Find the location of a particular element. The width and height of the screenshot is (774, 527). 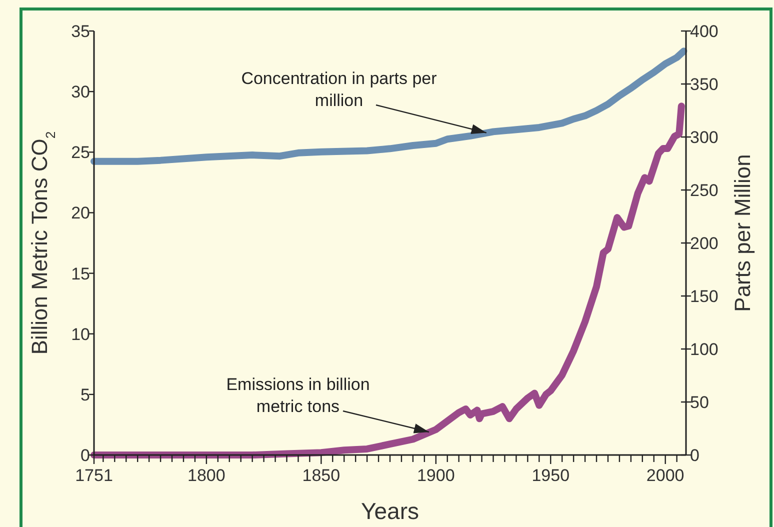

y2-tick-label: 250 is located at coordinates (704, 190).